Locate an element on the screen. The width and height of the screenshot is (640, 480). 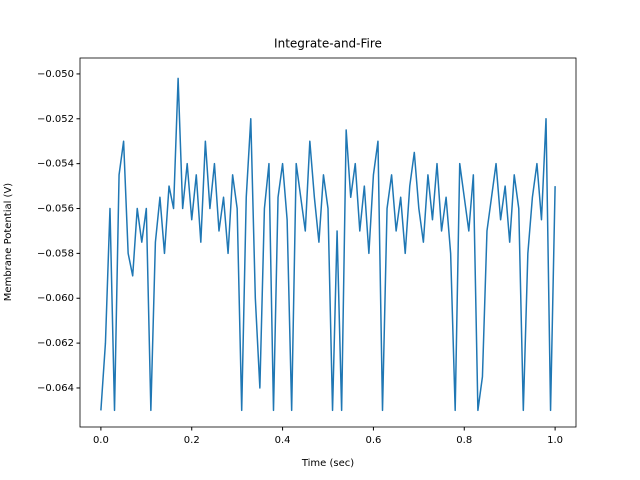
chart-title: Integrate-and-Fire is located at coordinates (328, 44).